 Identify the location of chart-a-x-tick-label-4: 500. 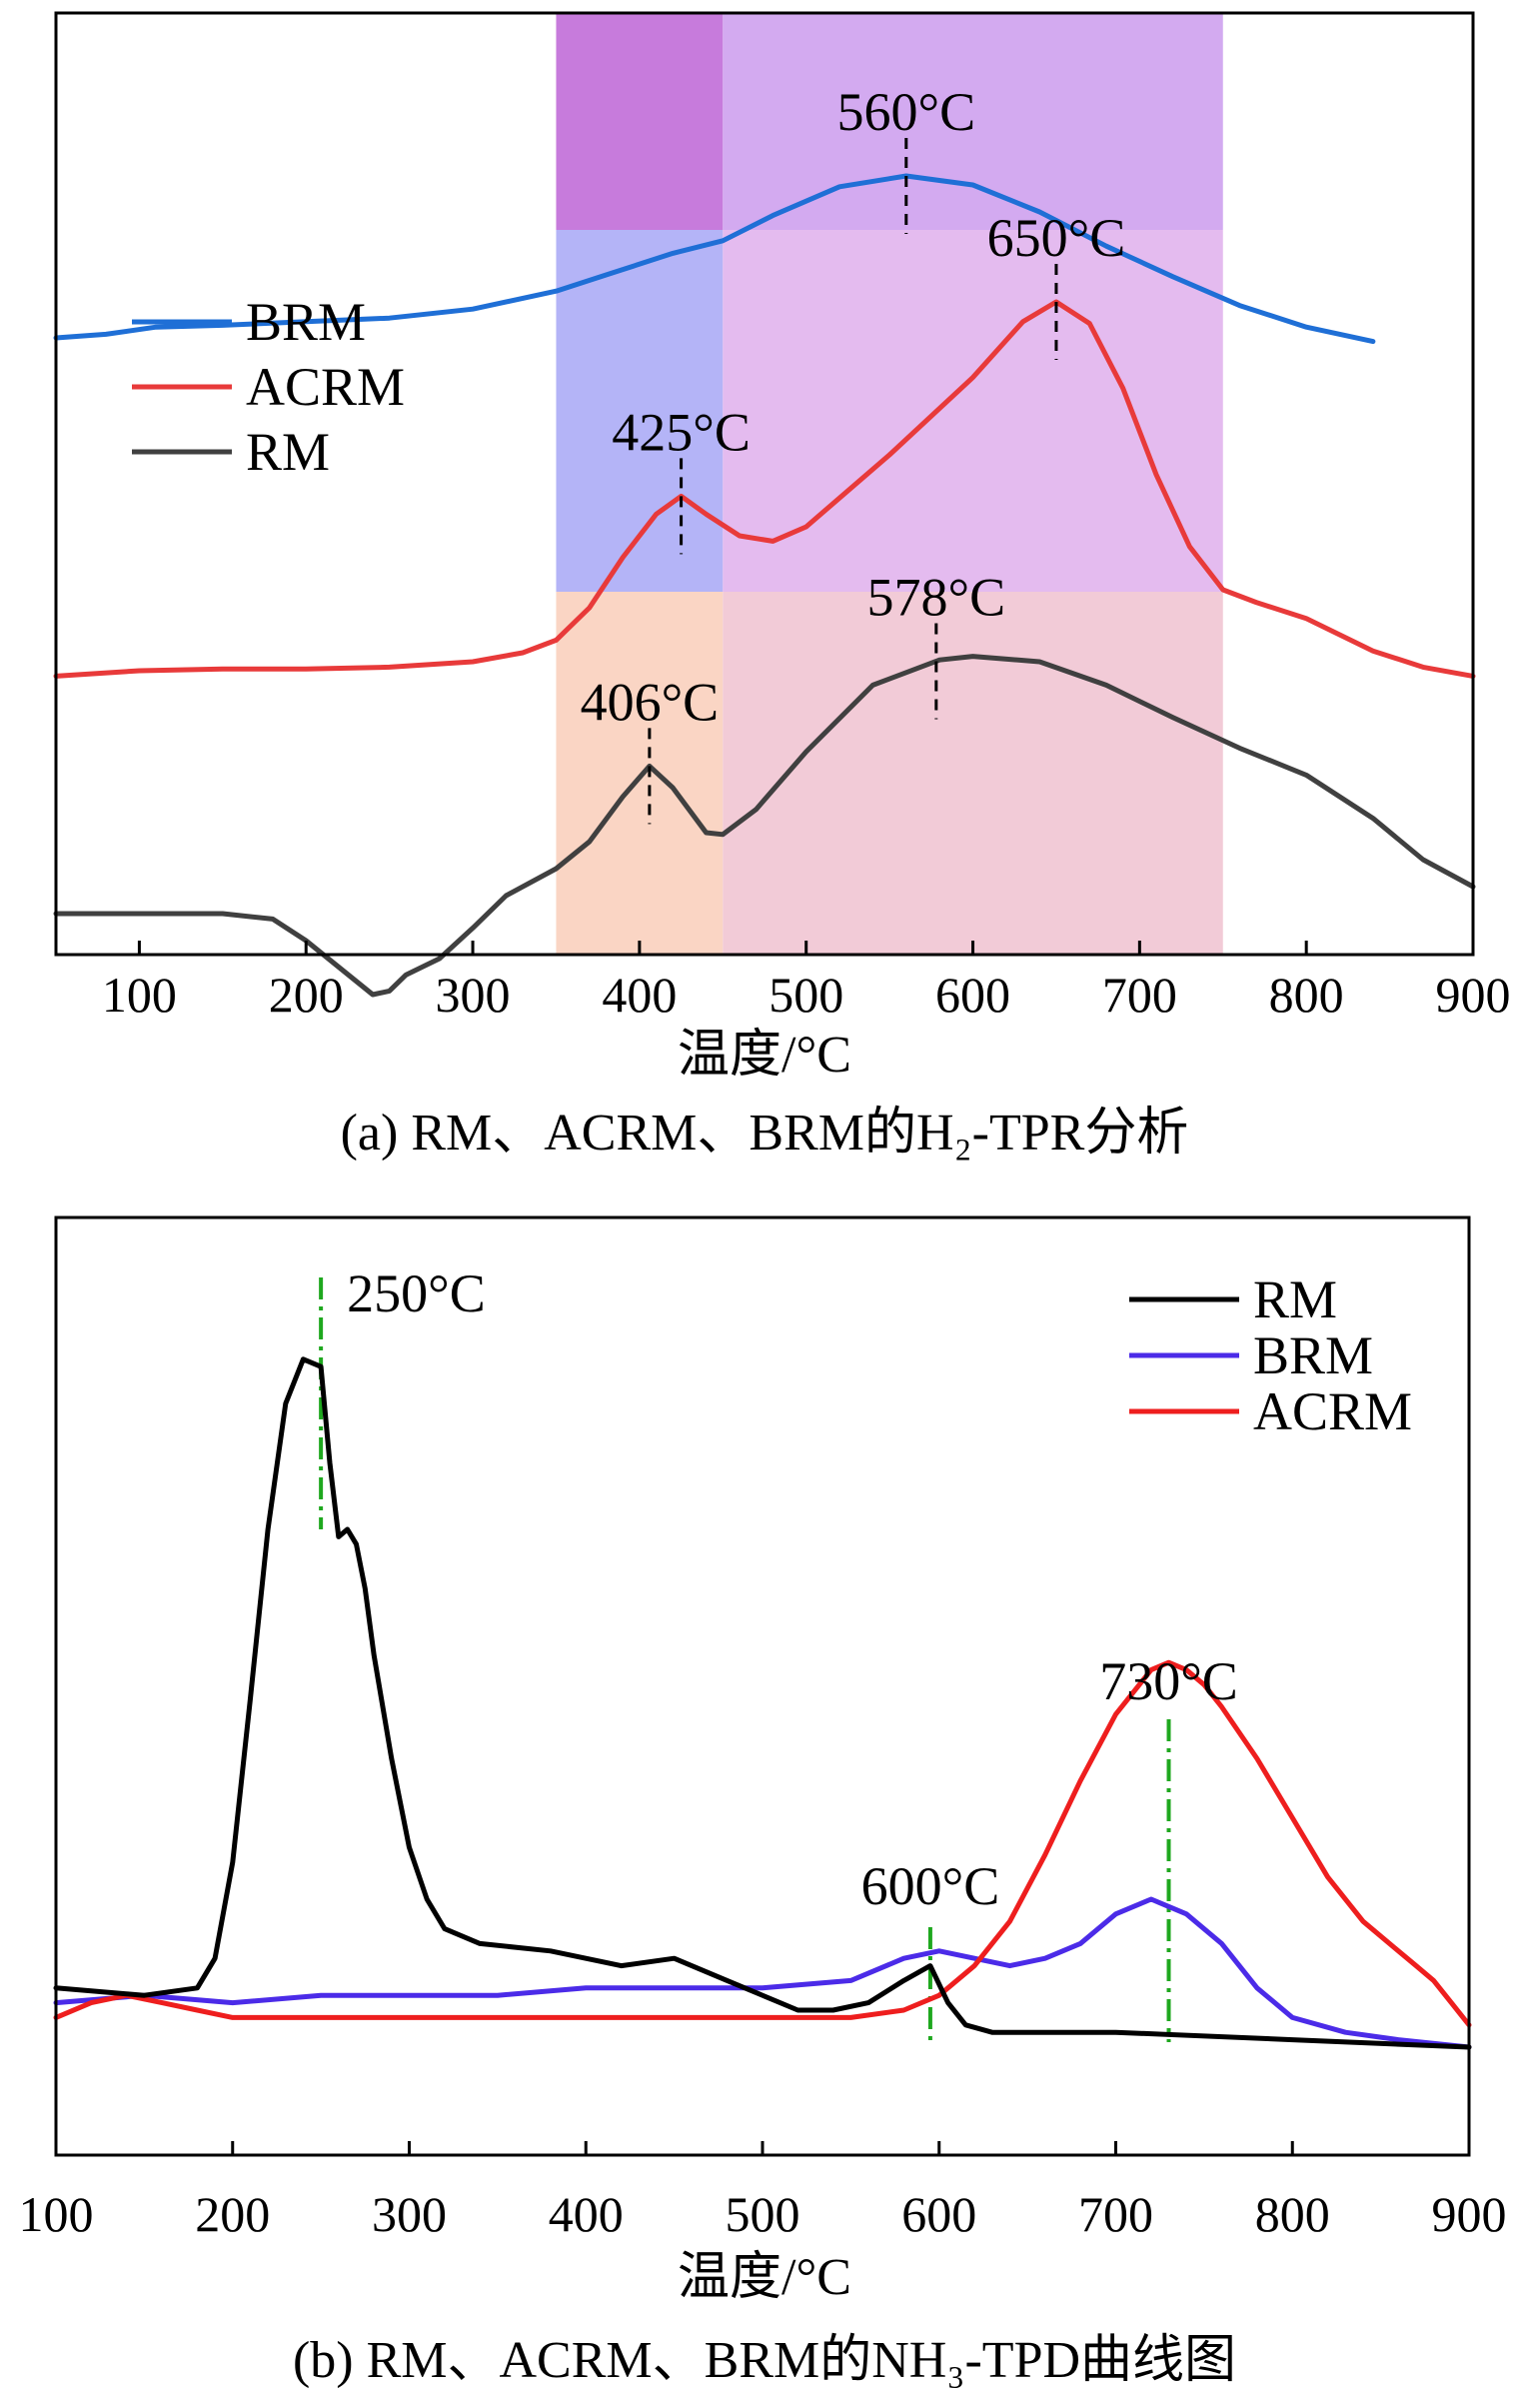
(806, 995).